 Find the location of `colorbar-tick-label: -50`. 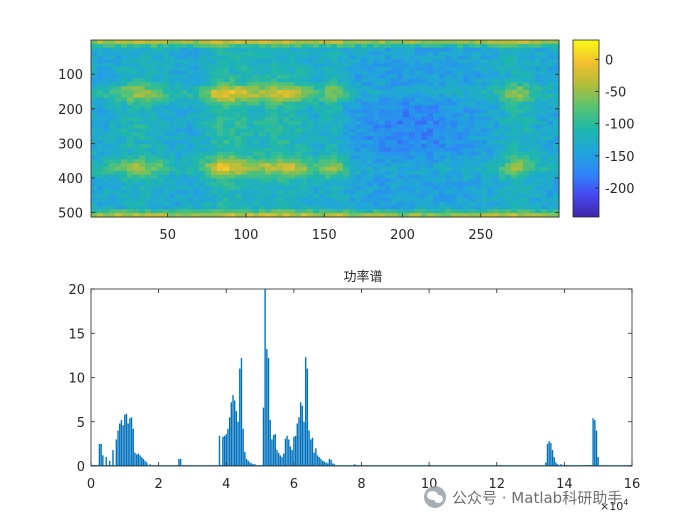

colorbar-tick-label: -50 is located at coordinates (615, 92).